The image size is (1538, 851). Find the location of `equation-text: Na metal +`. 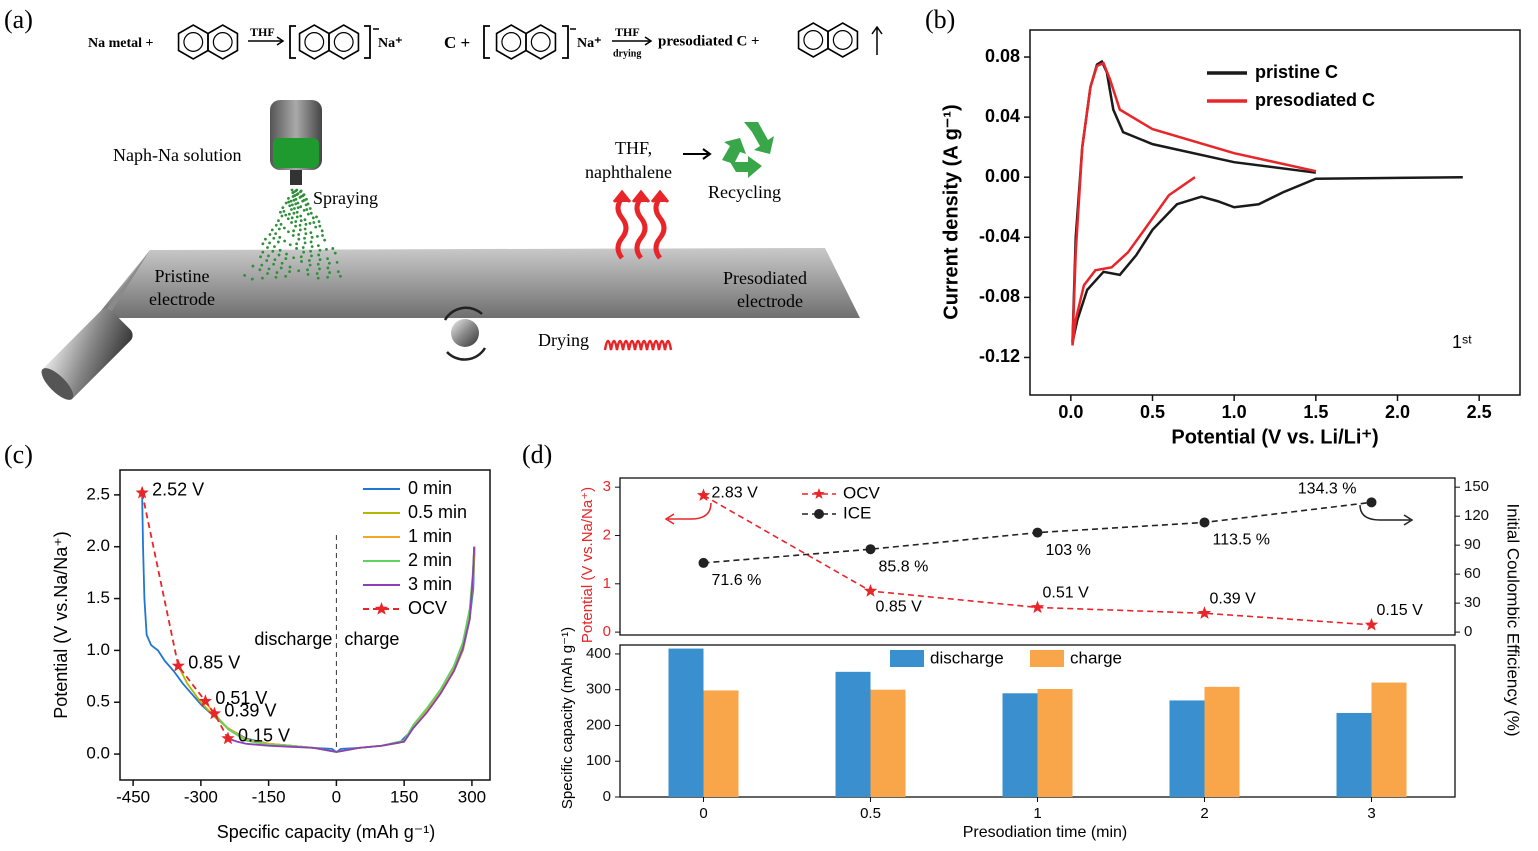

equation-text: Na metal + is located at coordinates (121, 43).